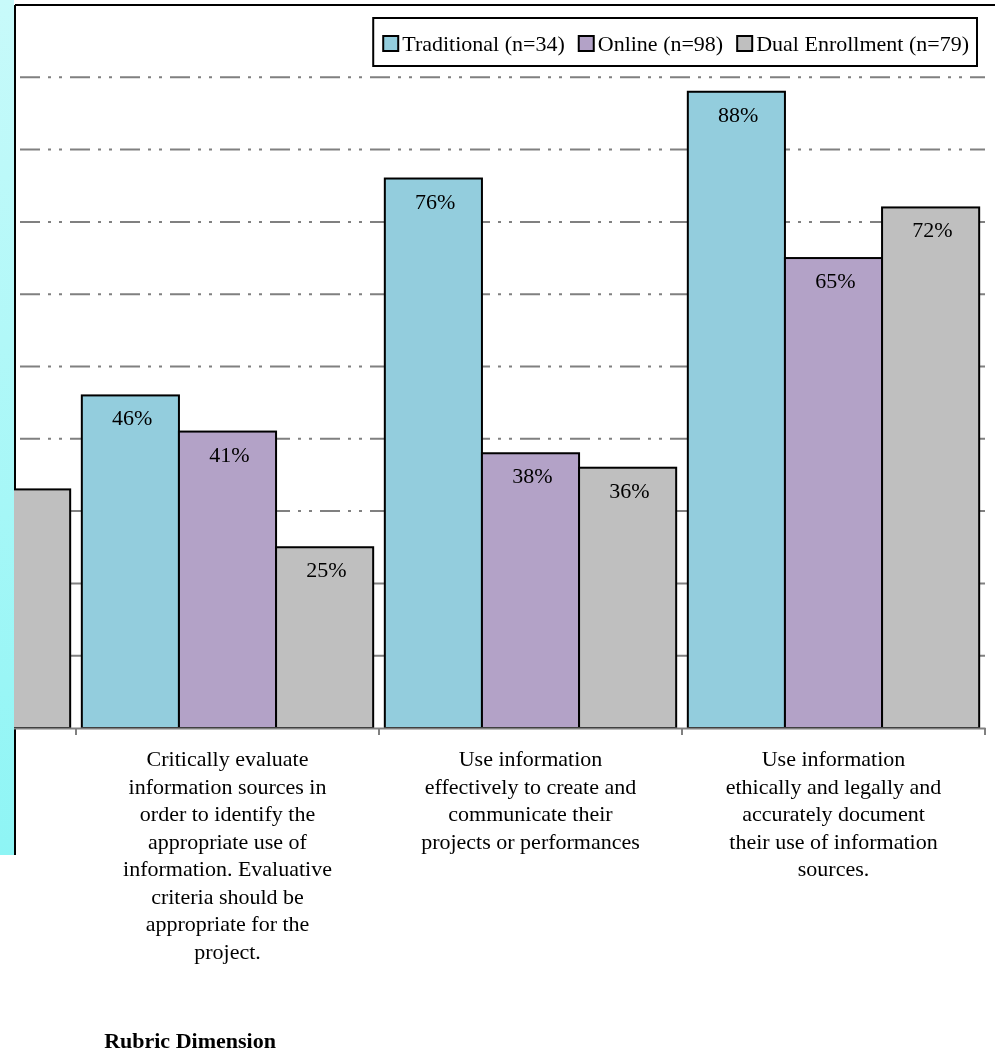  I want to click on legend-label: Dual Enrollment (n=79), so click(862, 43).